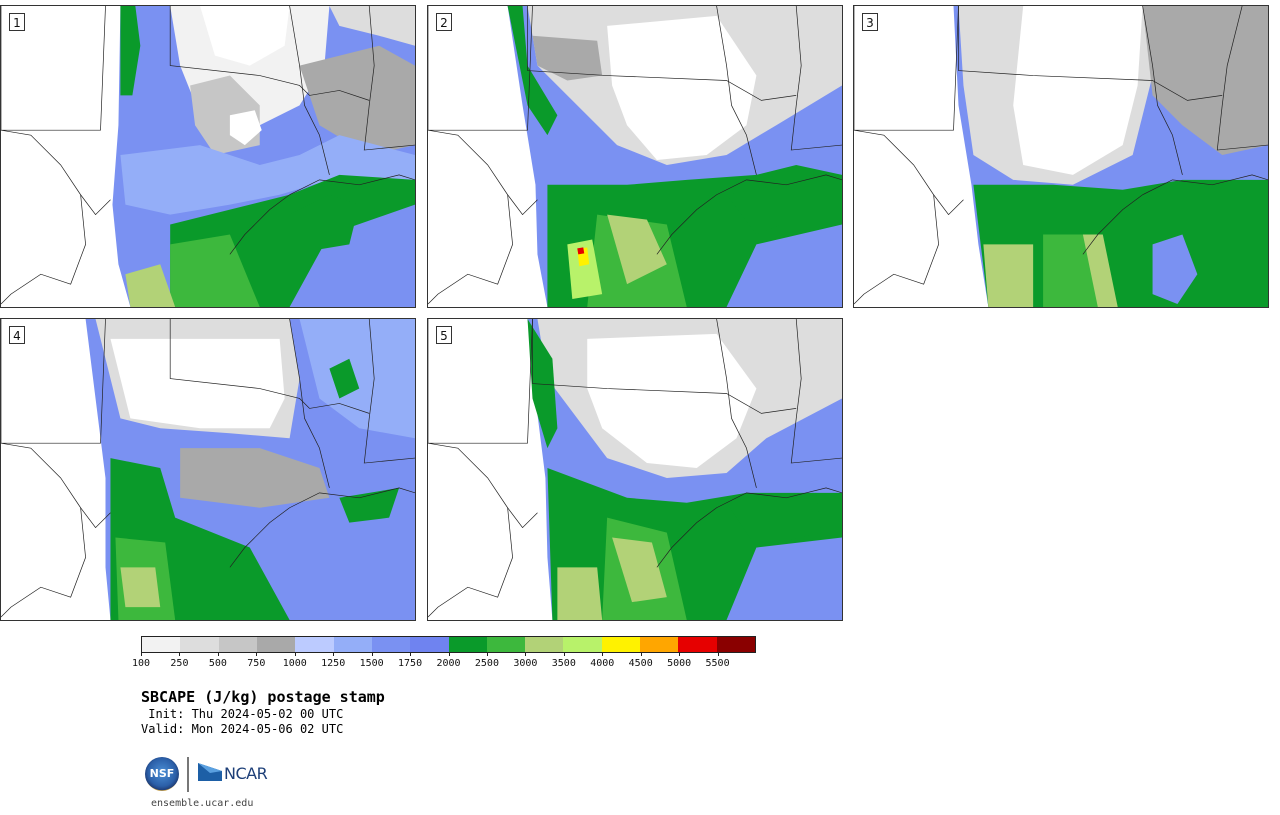 This screenshot has width=1280, height=815. Describe the element at coordinates (717, 663) in the screenshot. I see `colorbar-tick-label: 5500` at that location.